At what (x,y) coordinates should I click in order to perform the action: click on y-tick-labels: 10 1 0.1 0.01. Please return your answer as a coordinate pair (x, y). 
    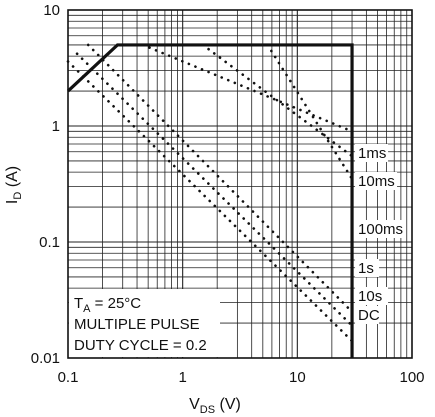
    Looking at the image, I should click on (45, 184).